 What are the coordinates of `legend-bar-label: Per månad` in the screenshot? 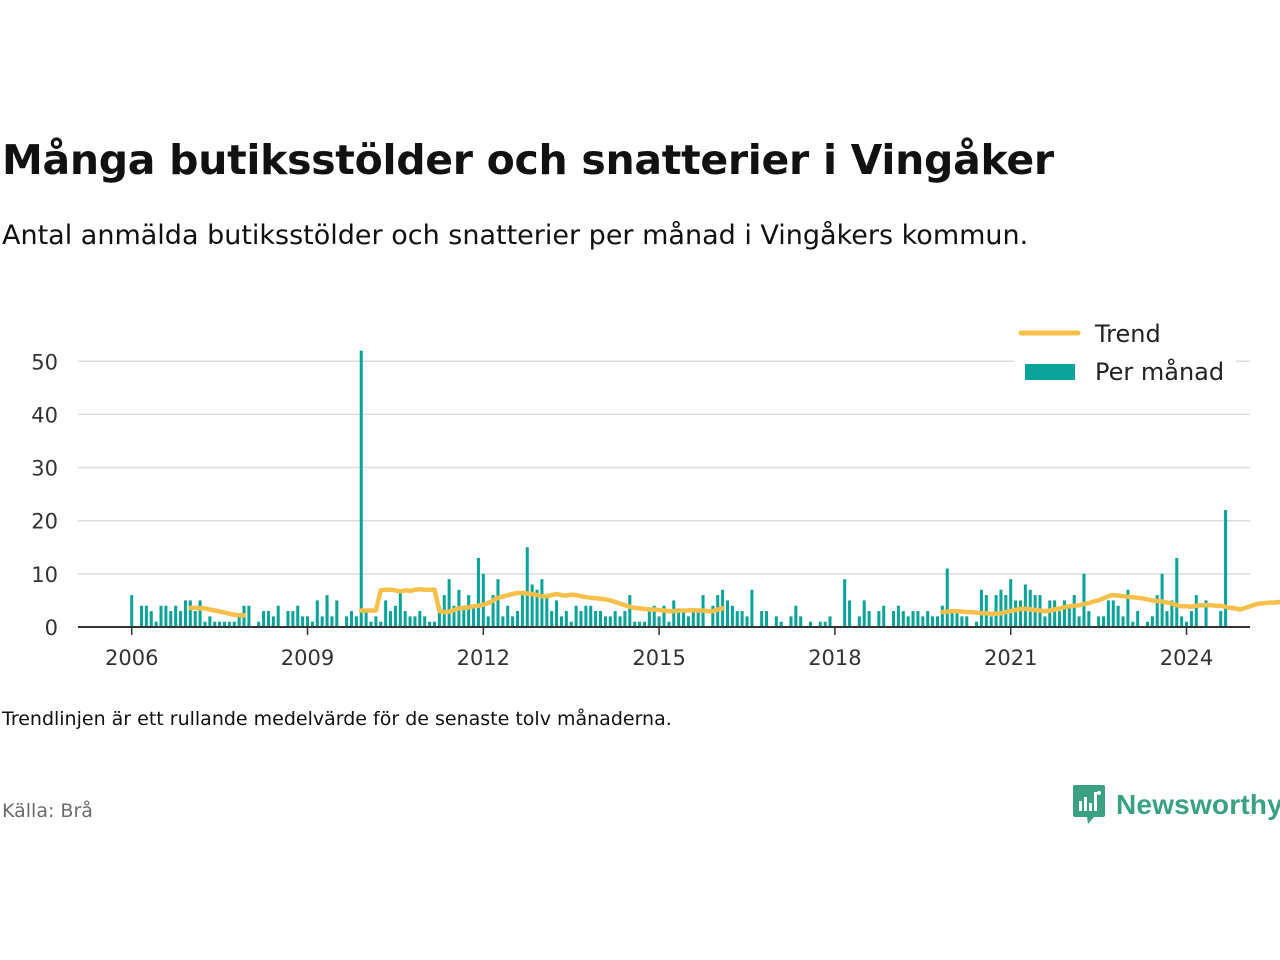 It's located at (1159, 371).